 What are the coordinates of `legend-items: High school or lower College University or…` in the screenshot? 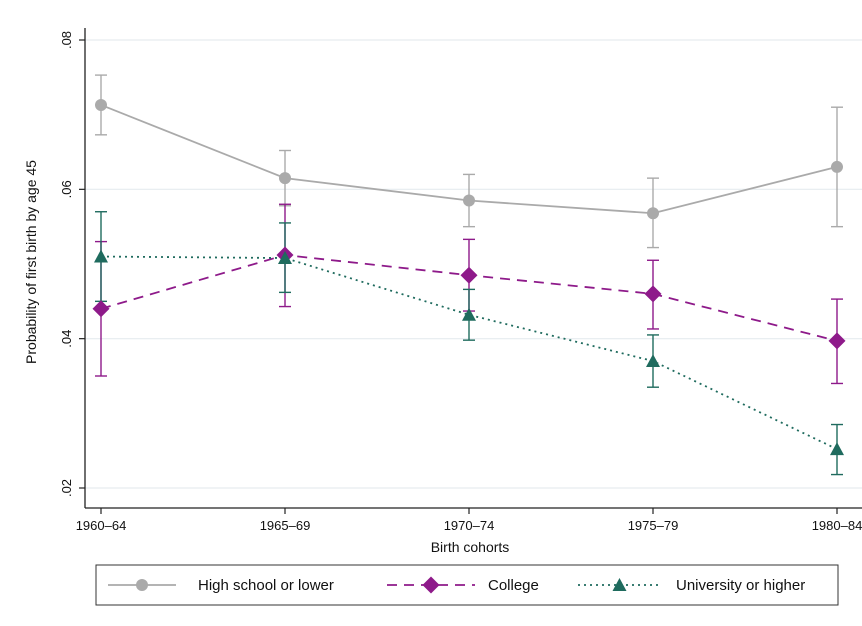 It's located at (456, 585).